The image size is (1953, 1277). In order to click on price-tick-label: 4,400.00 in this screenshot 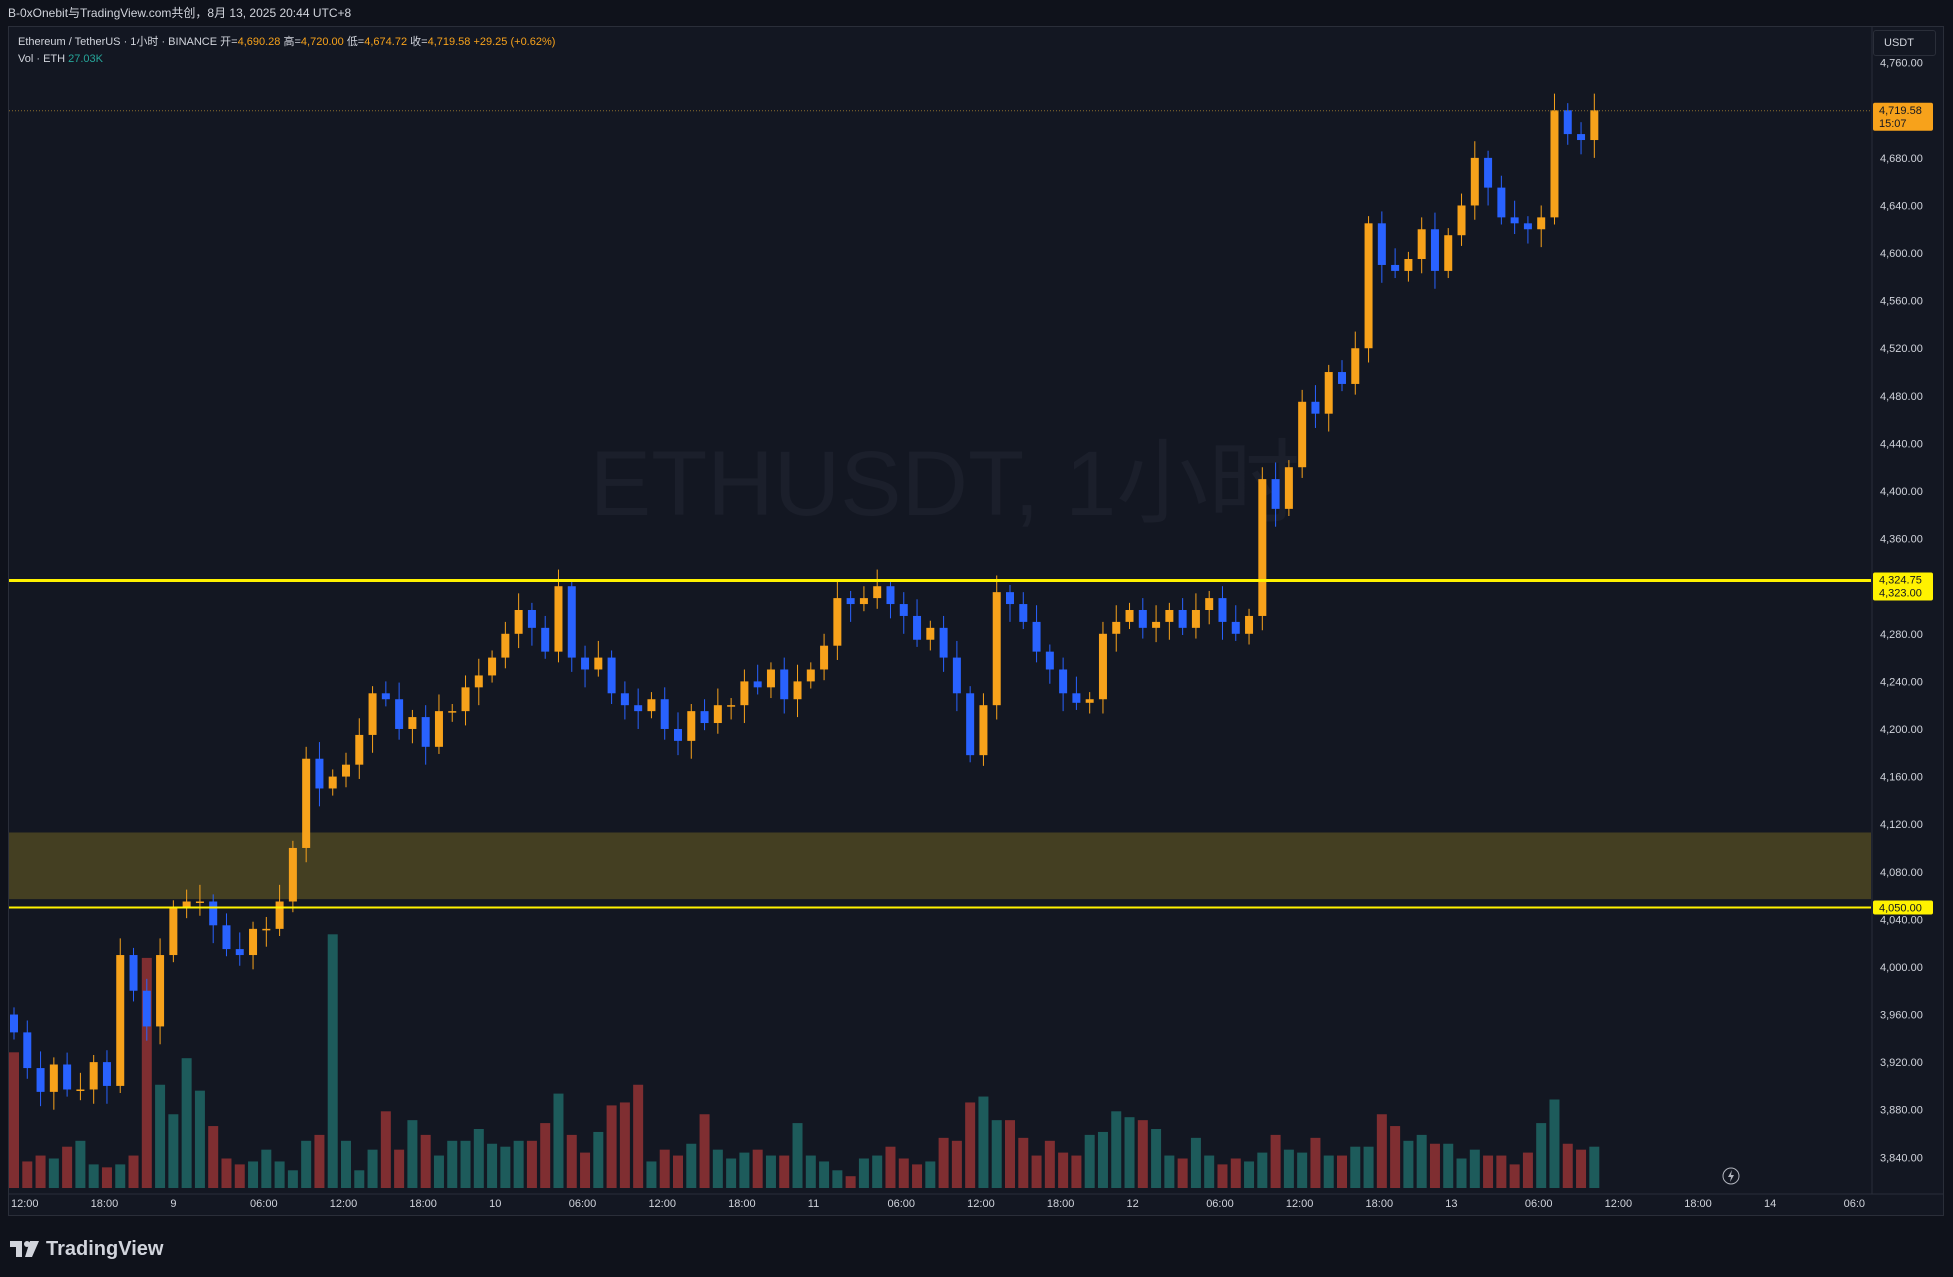, I will do `click(1901, 492)`.